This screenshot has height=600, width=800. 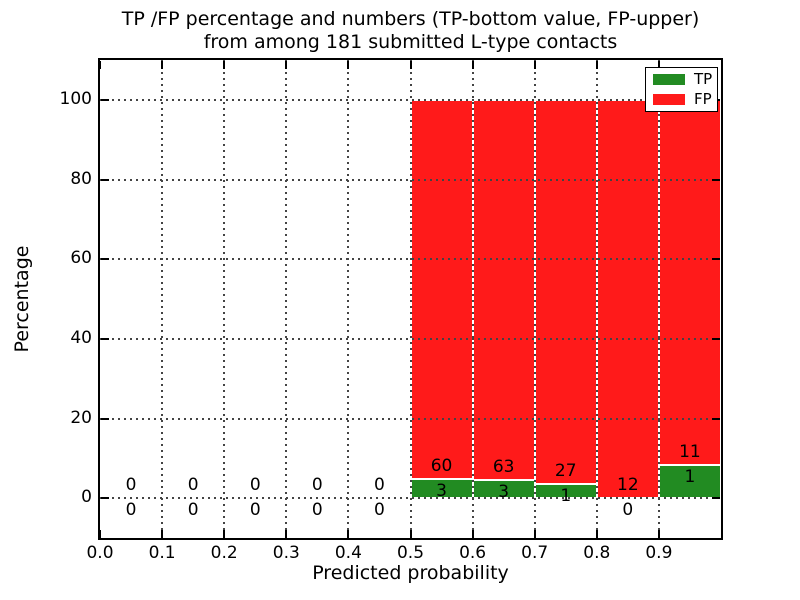 What do you see at coordinates (535, 553) in the screenshot?
I see `x-tick-label: 0.7` at bounding box center [535, 553].